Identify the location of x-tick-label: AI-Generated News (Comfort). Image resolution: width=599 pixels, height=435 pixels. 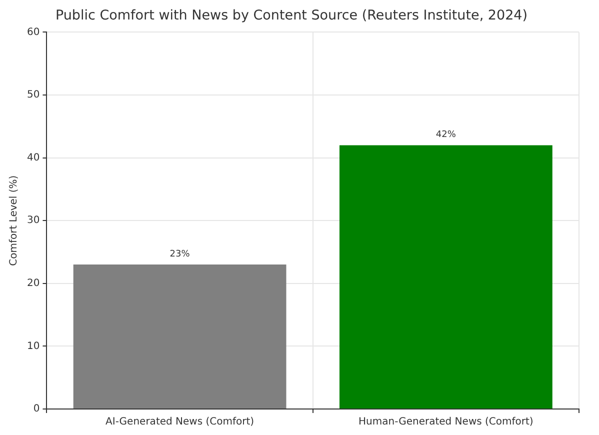
(180, 422).